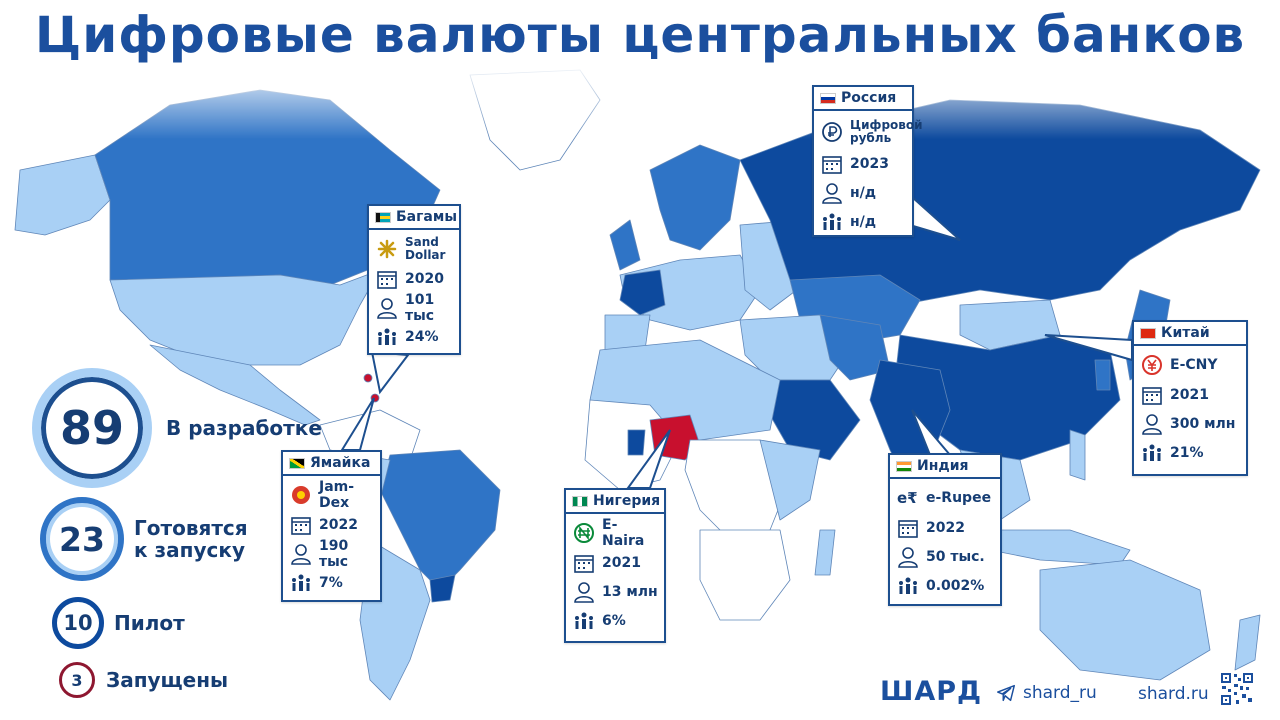 The height and width of the screenshot is (720, 1280). I want to click on svg-text: e₹, so click(907, 498).